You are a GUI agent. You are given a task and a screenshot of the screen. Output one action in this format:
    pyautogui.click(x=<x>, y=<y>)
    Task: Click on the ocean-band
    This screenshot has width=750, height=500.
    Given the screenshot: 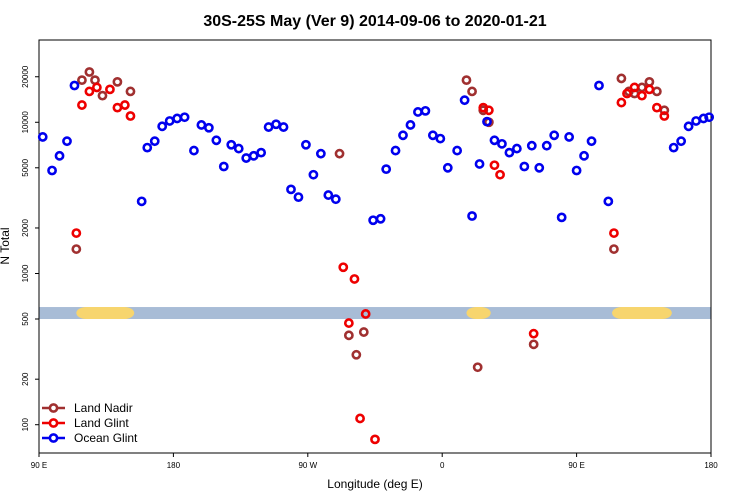 What is the action you would take?
    pyautogui.click(x=375, y=313)
    